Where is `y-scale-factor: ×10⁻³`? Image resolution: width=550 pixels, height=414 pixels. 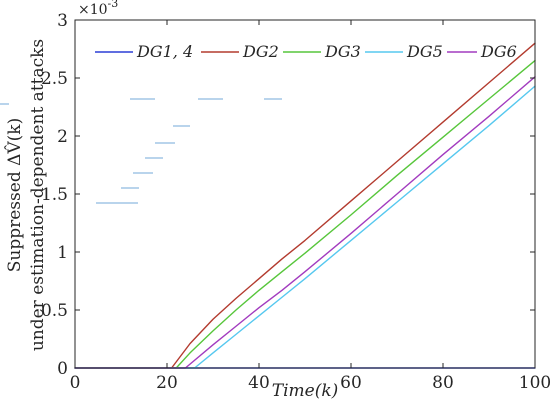
y-scale-factor: ×10⁻³ is located at coordinates (98, 9).